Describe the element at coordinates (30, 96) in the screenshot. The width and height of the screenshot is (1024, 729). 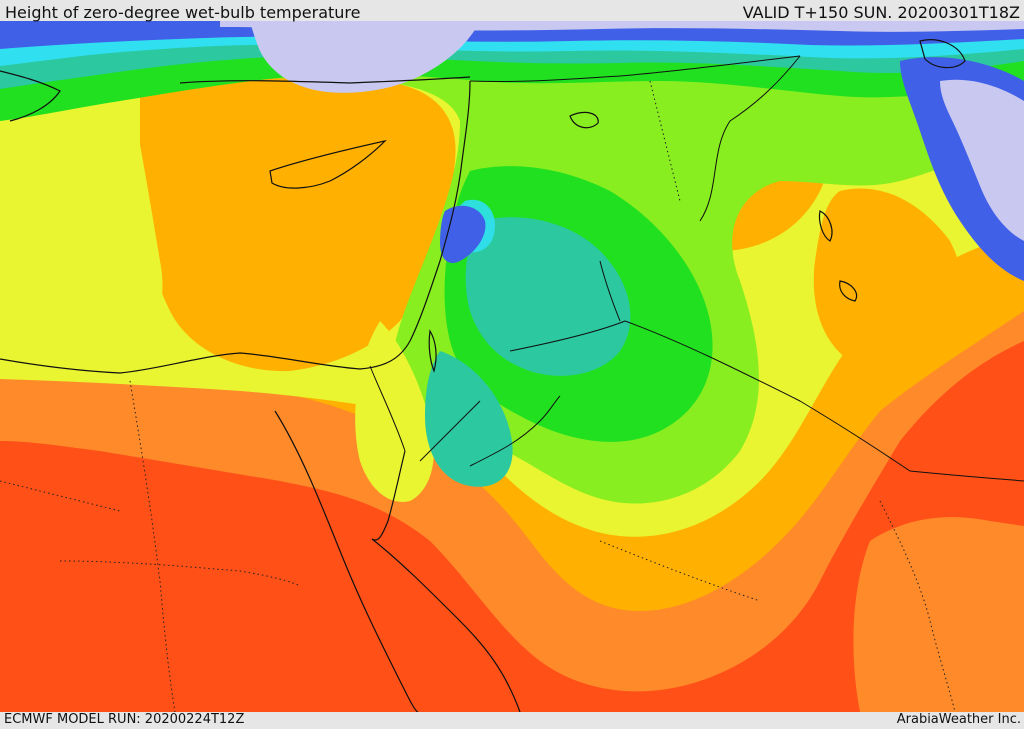
I see `coast-aegean` at that location.